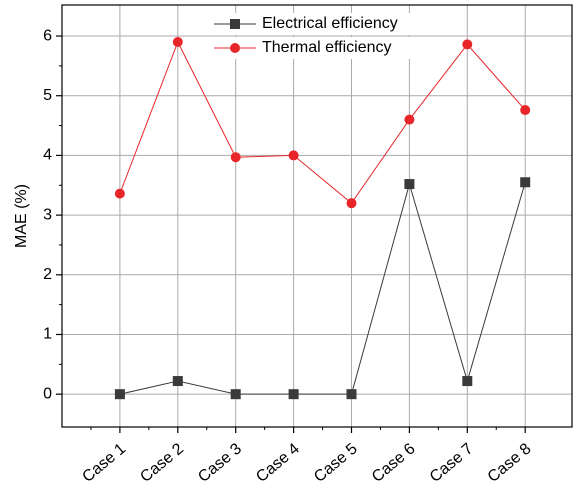  I want to click on y-tick-label: 3, so click(47, 214).